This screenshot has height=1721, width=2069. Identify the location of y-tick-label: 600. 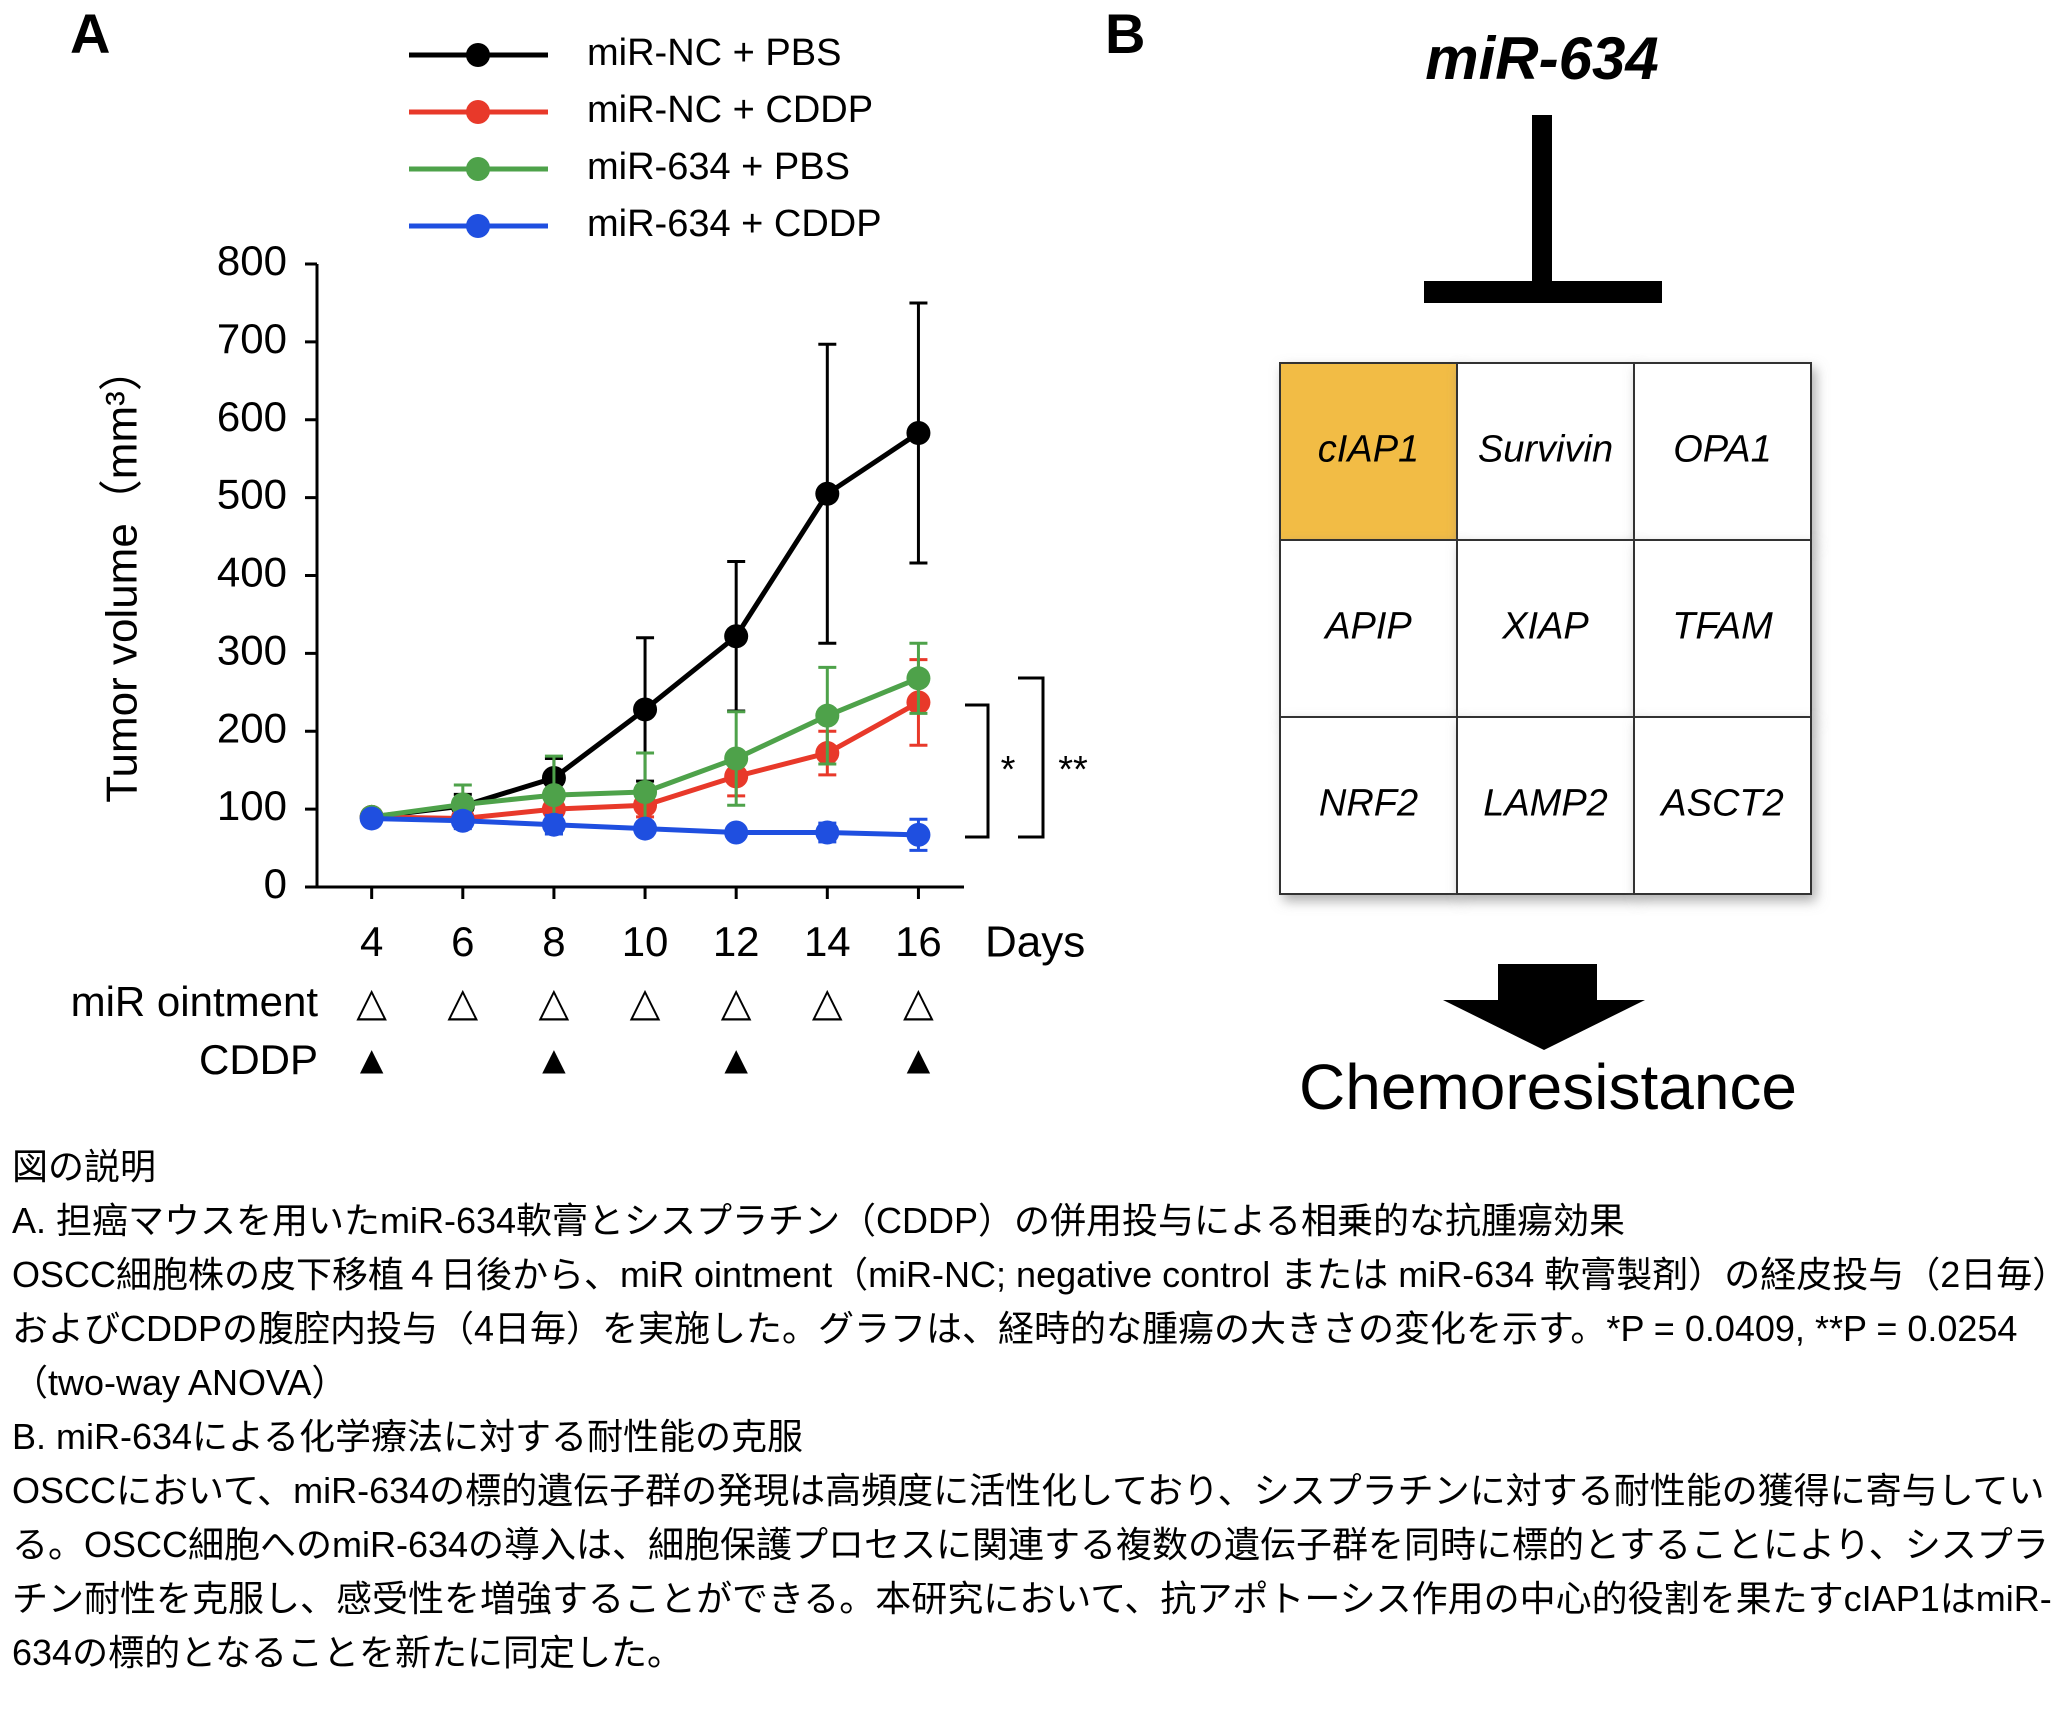
(252, 416).